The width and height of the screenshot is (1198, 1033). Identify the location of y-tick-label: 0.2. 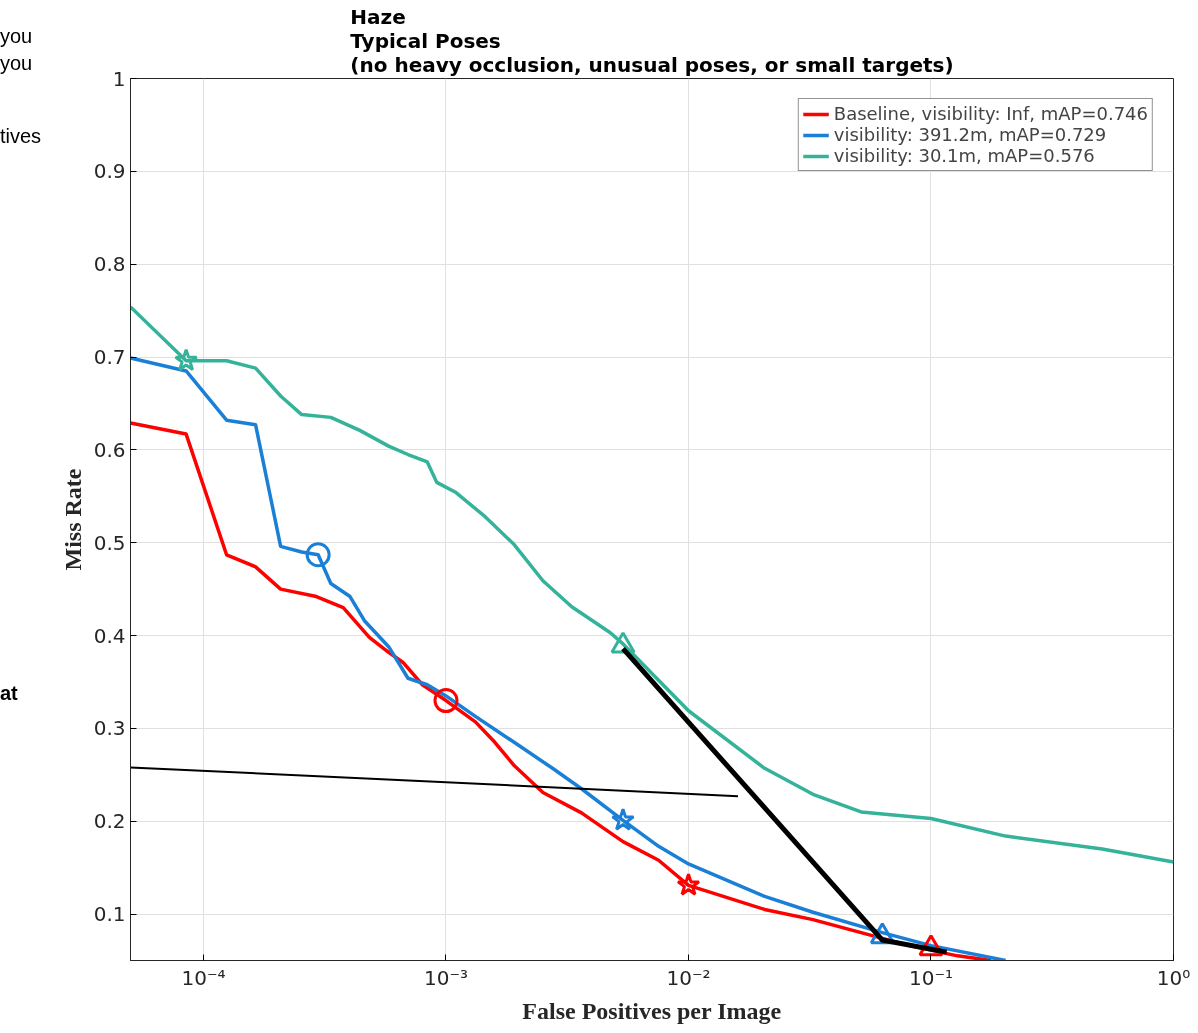
(109, 821).